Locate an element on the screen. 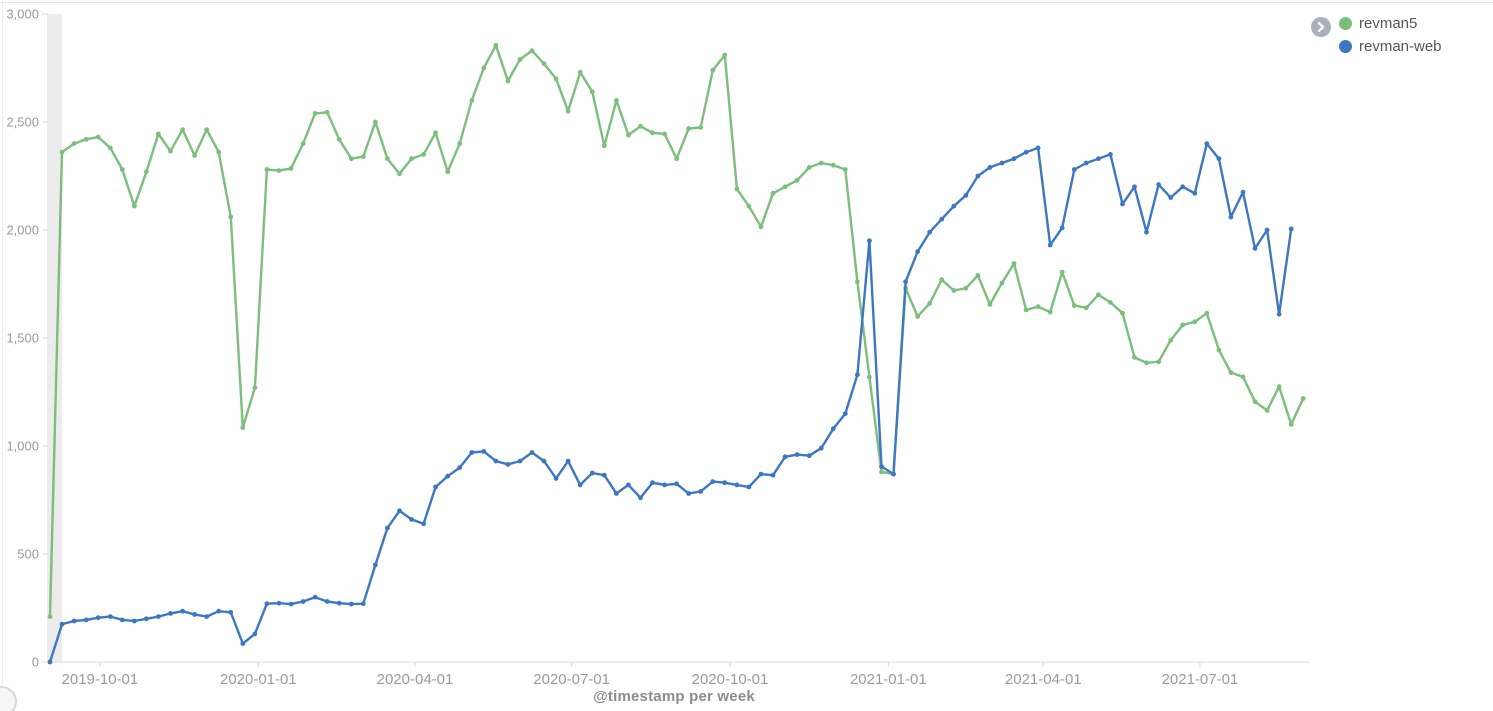 Image resolution: width=1493 pixels, height=711 pixels. x-tick-label: 2021-07-01 is located at coordinates (1200, 679).